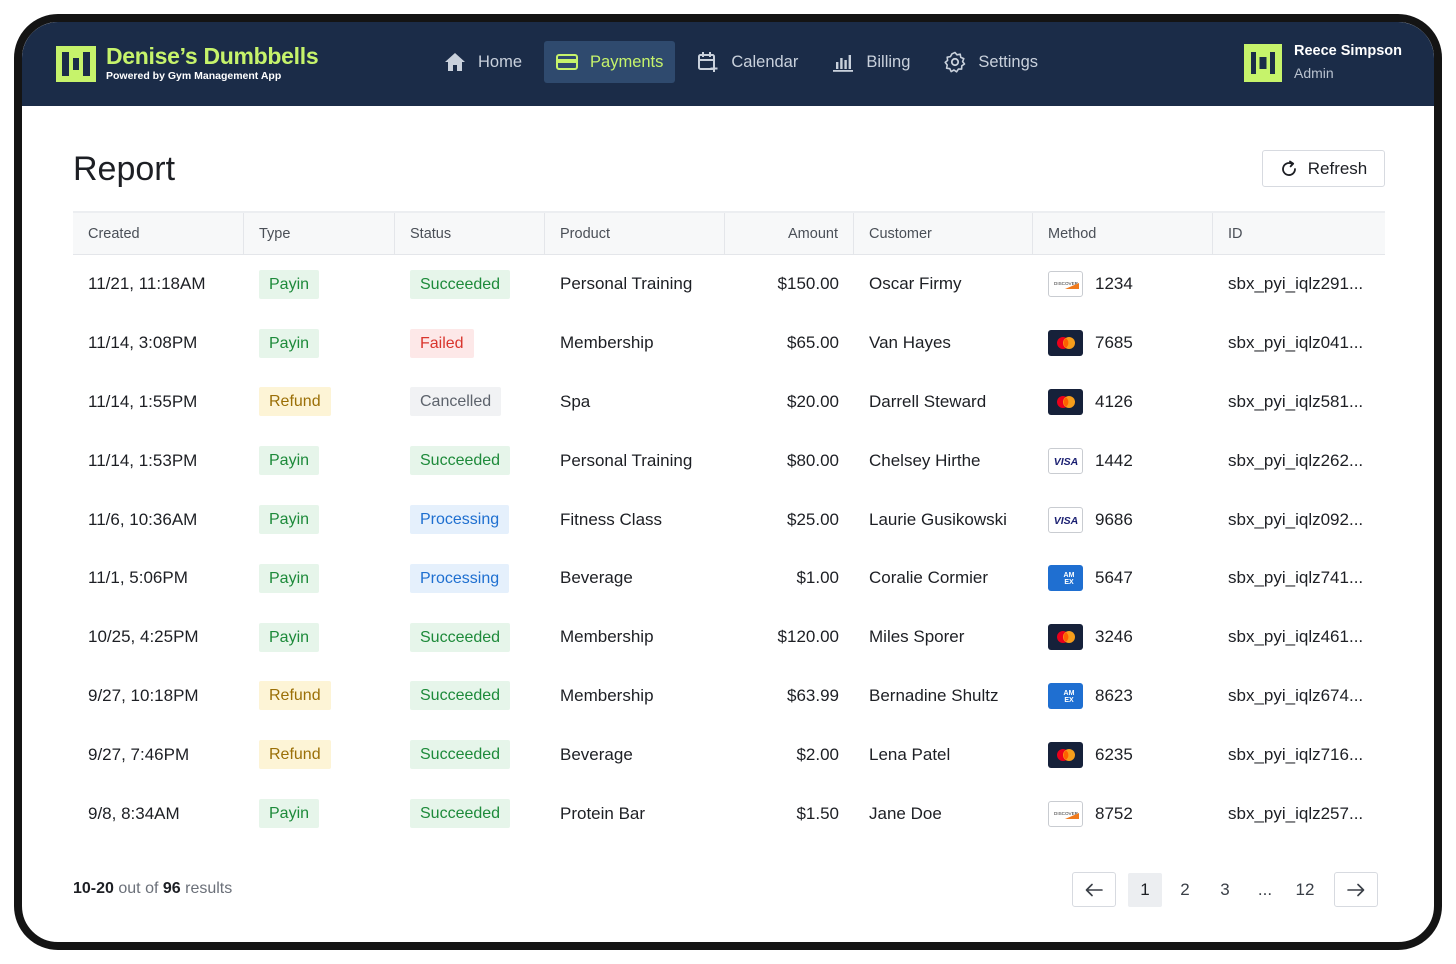 Image resolution: width=1456 pixels, height=964 pixels. I want to click on cell-amount: $80.00, so click(813, 460).